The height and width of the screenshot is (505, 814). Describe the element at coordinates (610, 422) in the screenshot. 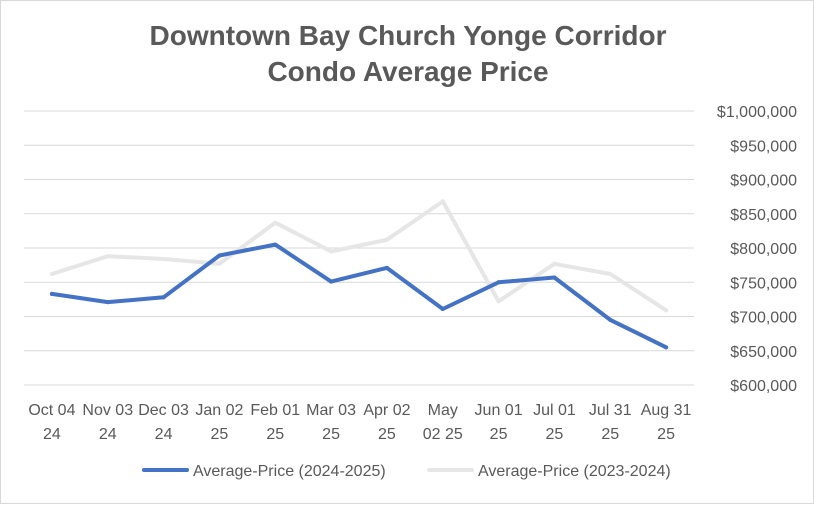

I see `x-tick-label-10: Jul 31 25` at that location.